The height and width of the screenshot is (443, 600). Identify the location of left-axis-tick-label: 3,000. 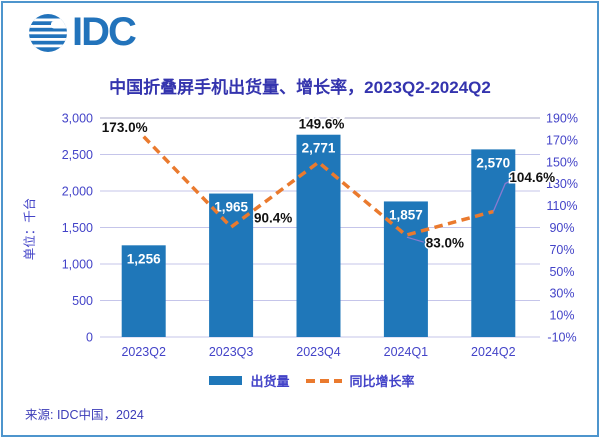
(77, 119).